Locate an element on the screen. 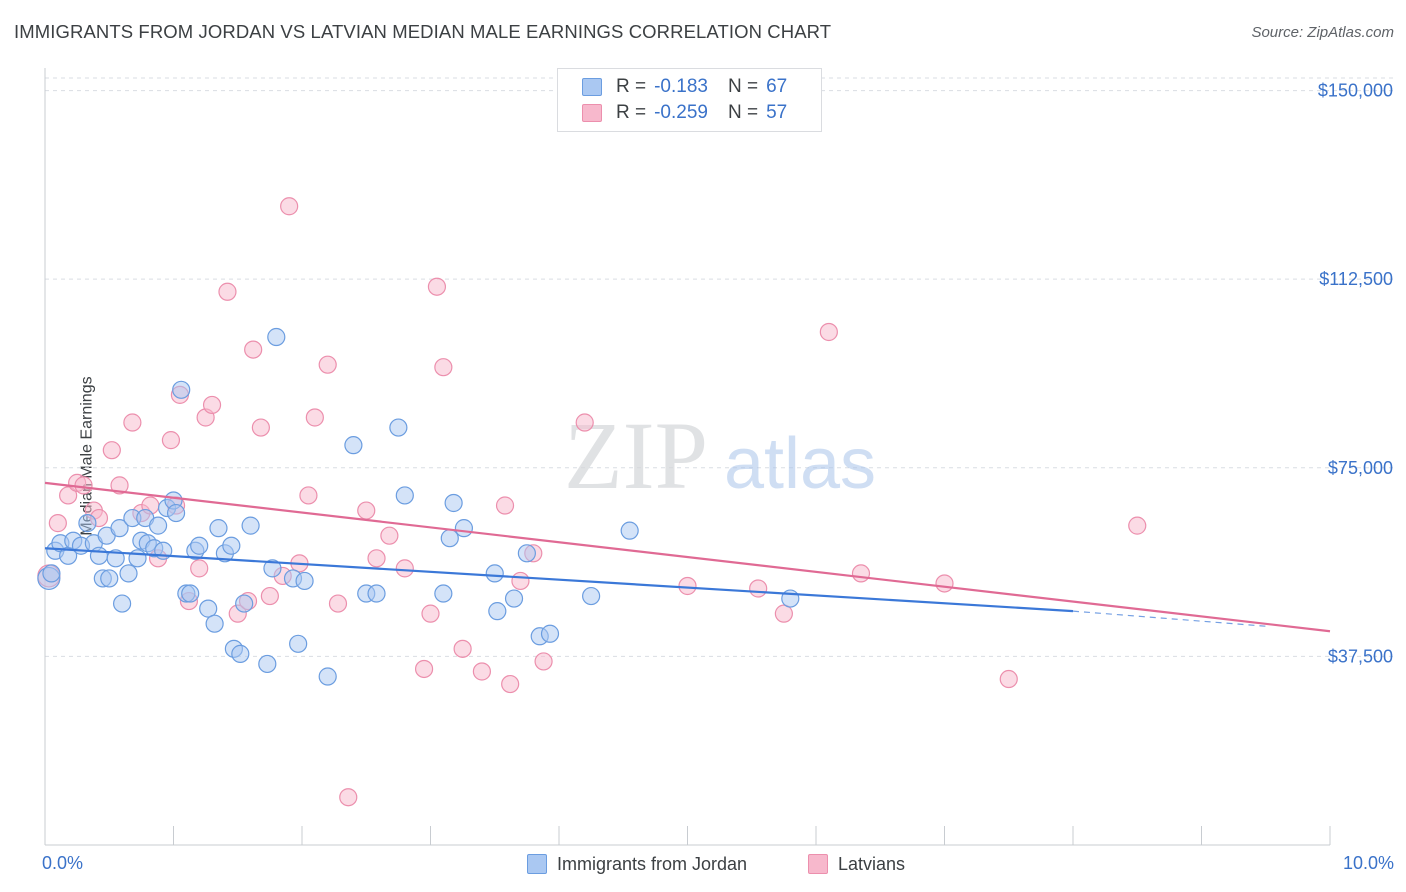 Image resolution: width=1406 pixels, height=892 pixels. legend-row-jordan: R = -0.183 N = 67 is located at coordinates (684, 87).